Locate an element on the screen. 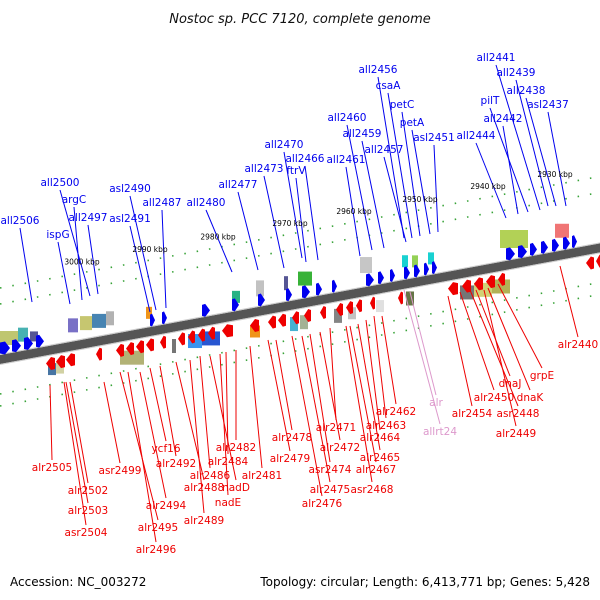  reverse-gene-label: alr2467 is located at coordinates (376, 470).